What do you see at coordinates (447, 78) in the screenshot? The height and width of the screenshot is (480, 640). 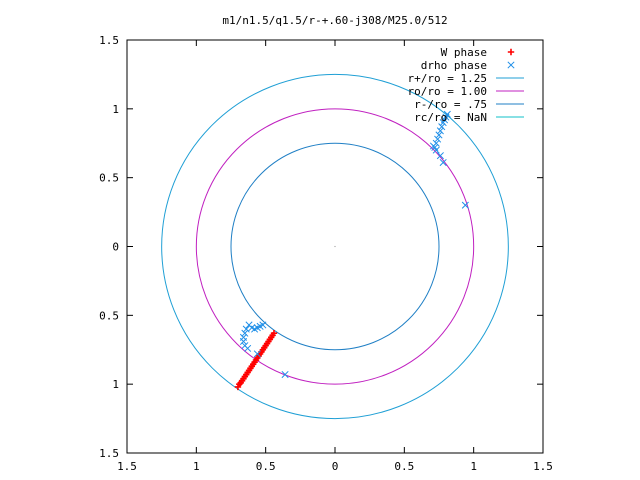 I see `legend-label-2: r+/ro = 1.25` at bounding box center [447, 78].